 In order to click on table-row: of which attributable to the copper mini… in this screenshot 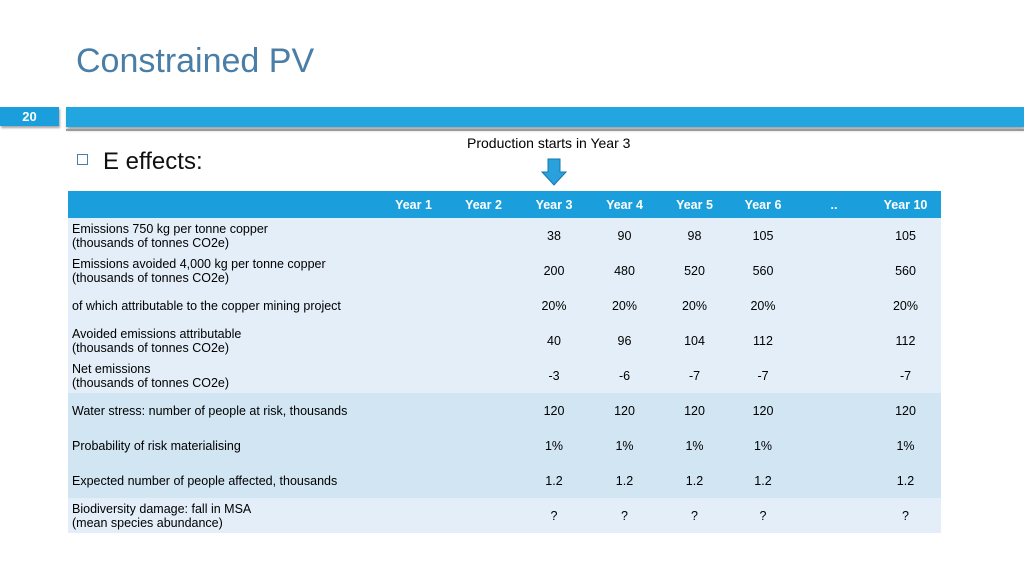, I will do `click(504, 305)`.